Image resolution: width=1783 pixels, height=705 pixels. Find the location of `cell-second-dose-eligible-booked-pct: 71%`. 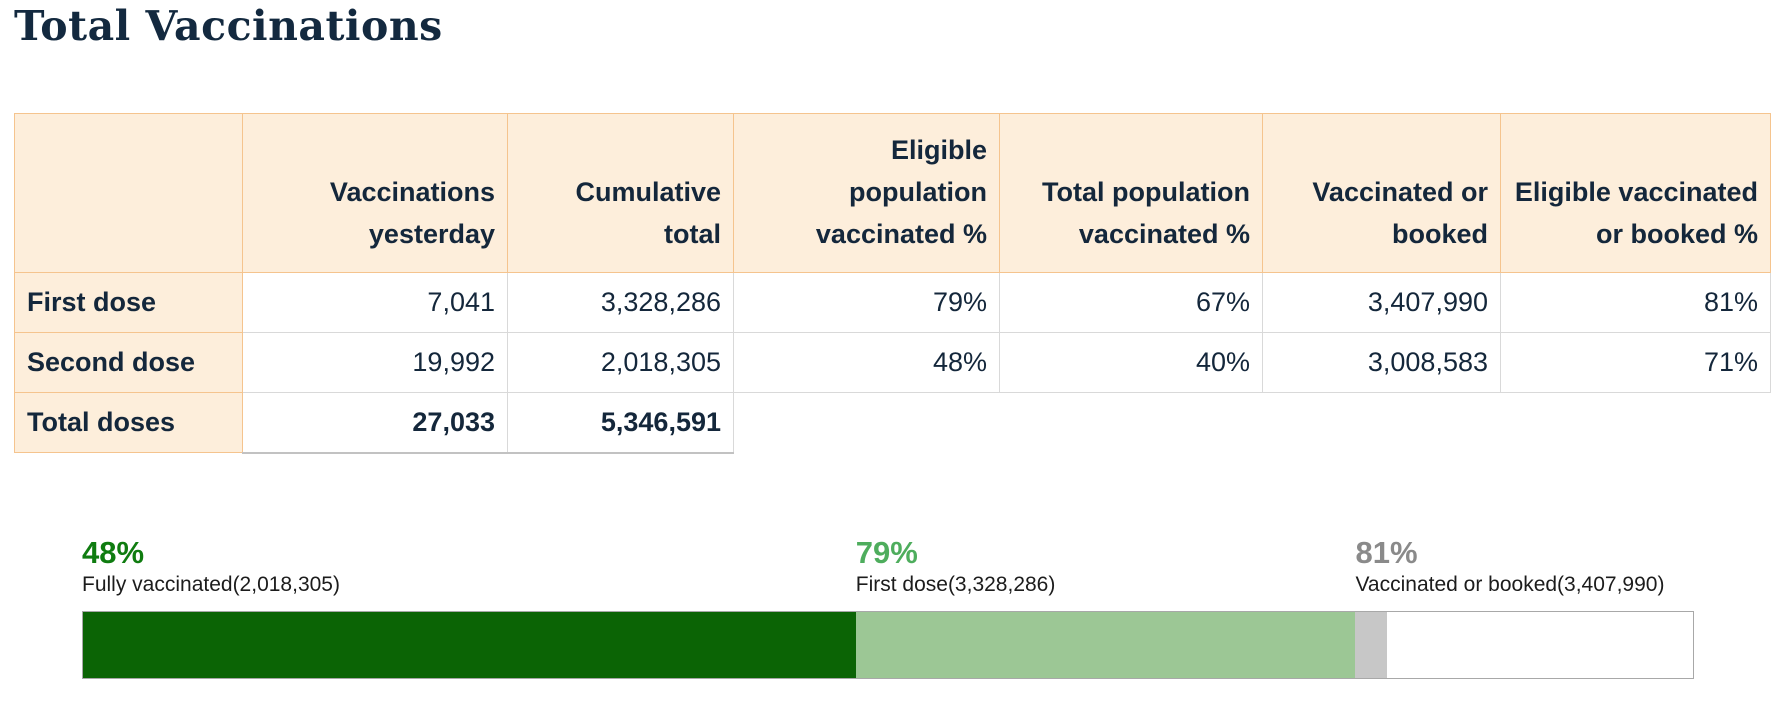

cell-second-dose-eligible-booked-pct: 71% is located at coordinates (1635, 362).